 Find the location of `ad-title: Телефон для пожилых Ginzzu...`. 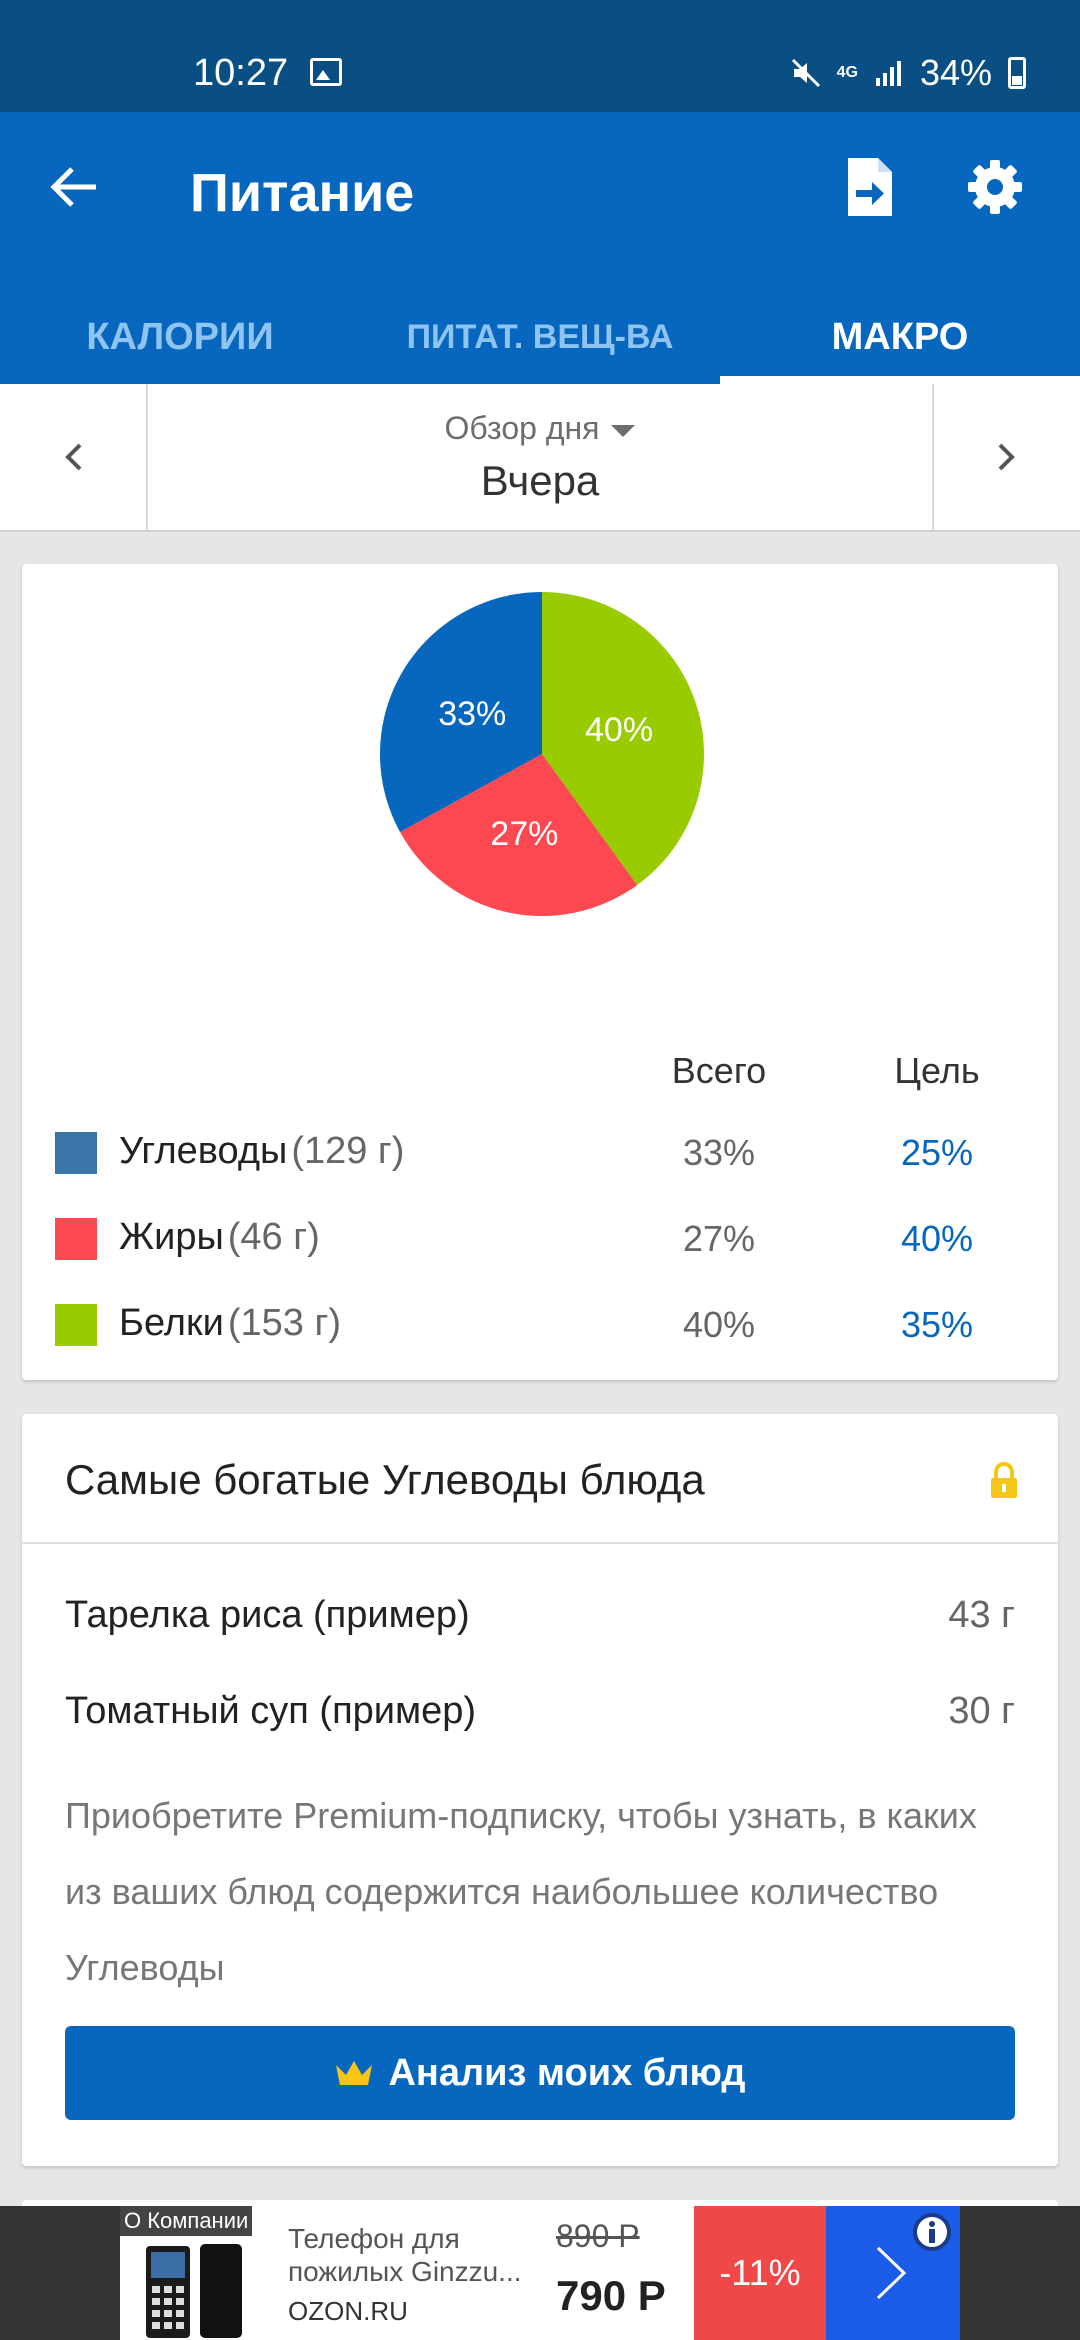

ad-title: Телефон для пожилых Ginzzu... is located at coordinates (405, 2255).